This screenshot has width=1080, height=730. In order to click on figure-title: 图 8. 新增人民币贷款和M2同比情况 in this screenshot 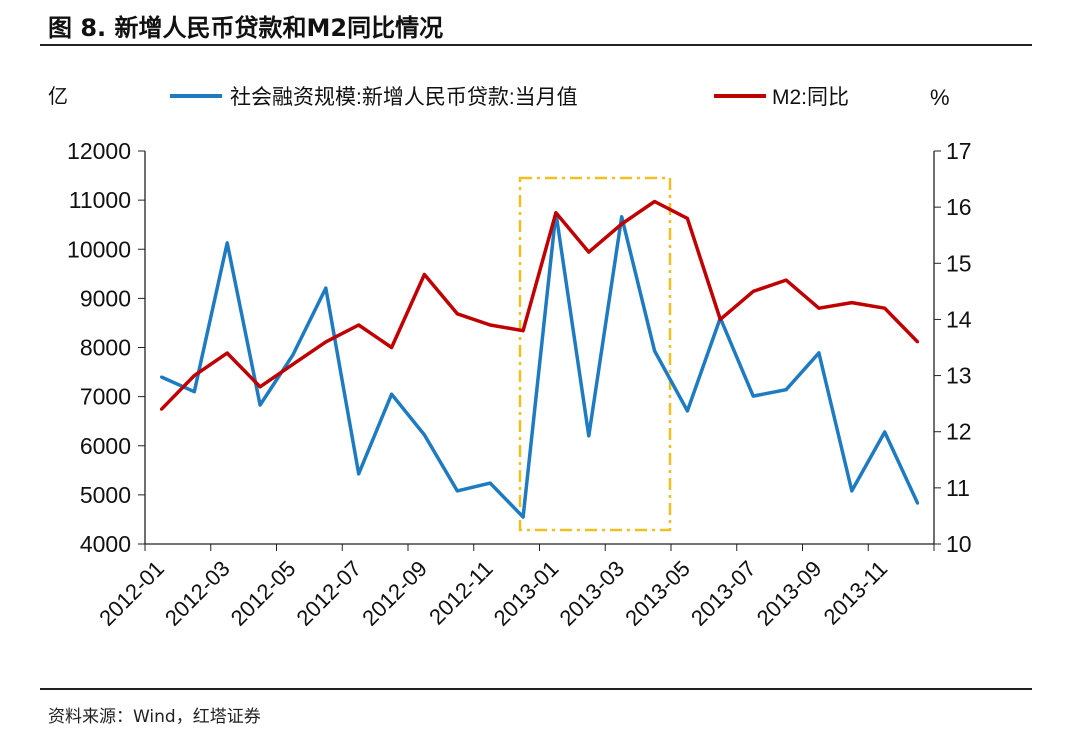, I will do `click(246, 28)`.